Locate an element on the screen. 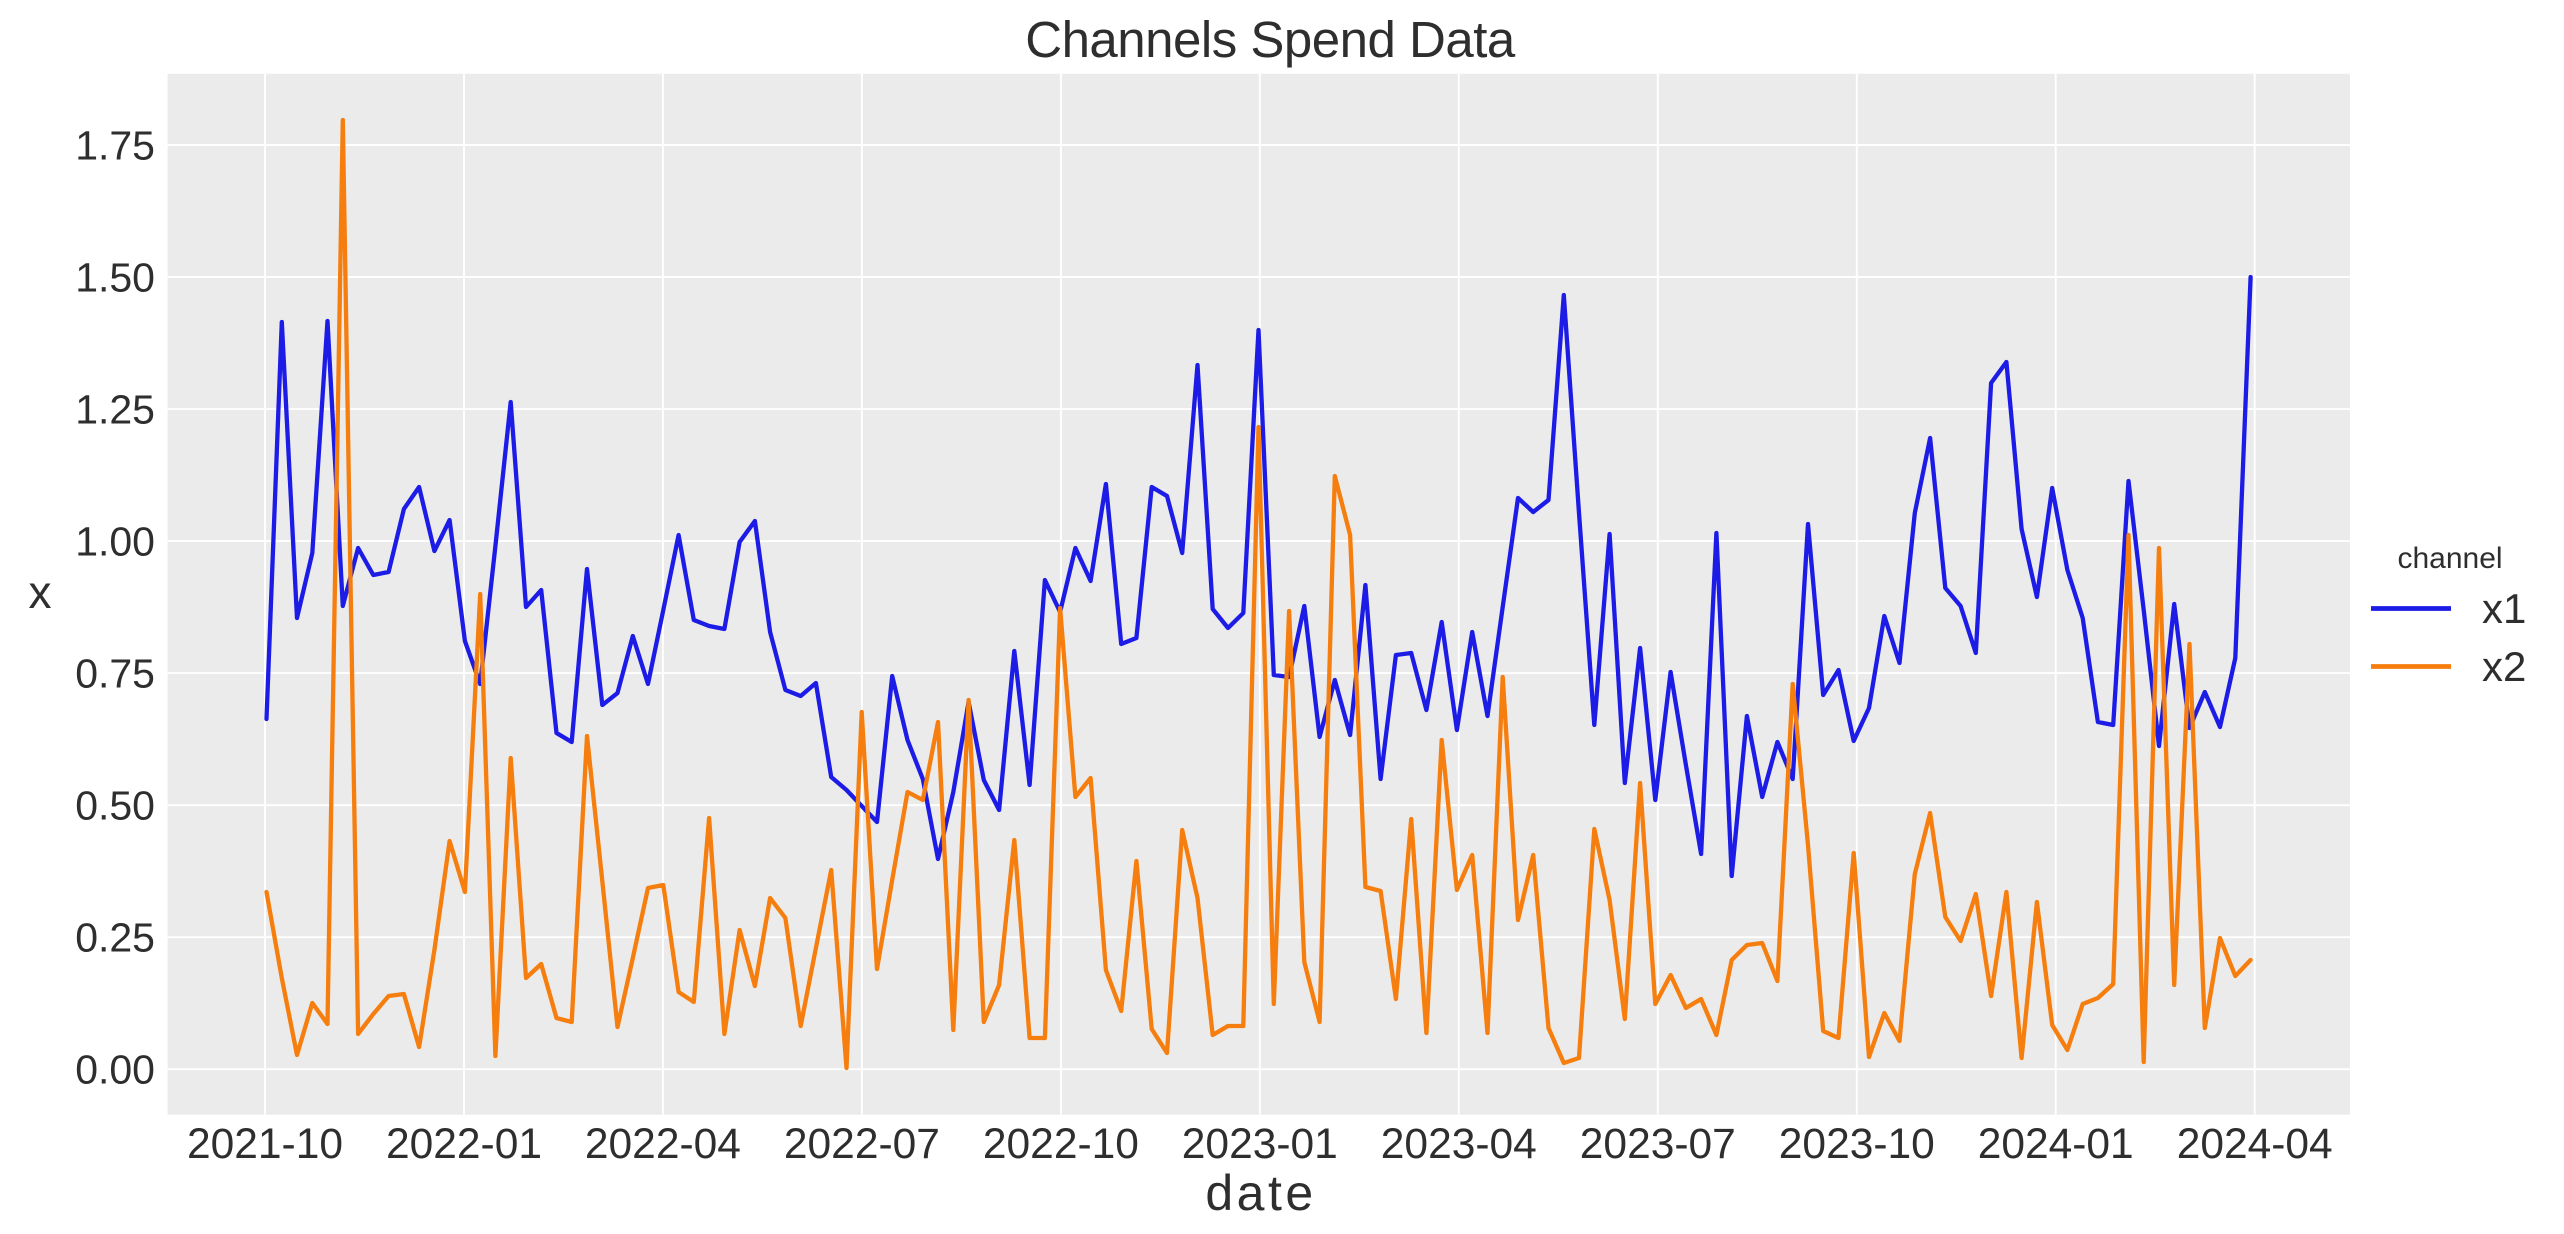 The width and height of the screenshot is (2564, 1234). svg-text: 1.00 is located at coordinates (115, 542).